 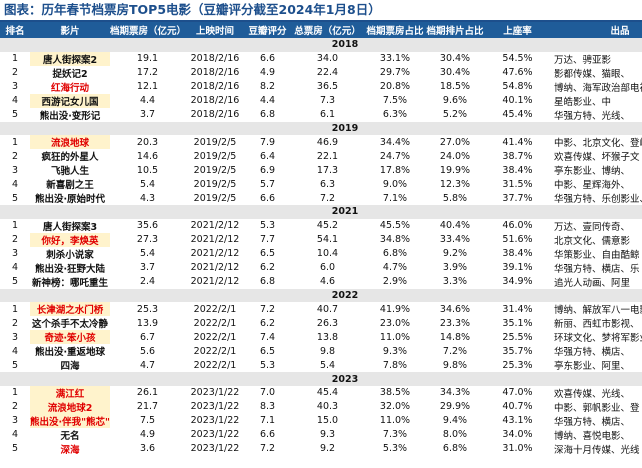 I want to click on cell: 12.3%, so click(x=455, y=184).